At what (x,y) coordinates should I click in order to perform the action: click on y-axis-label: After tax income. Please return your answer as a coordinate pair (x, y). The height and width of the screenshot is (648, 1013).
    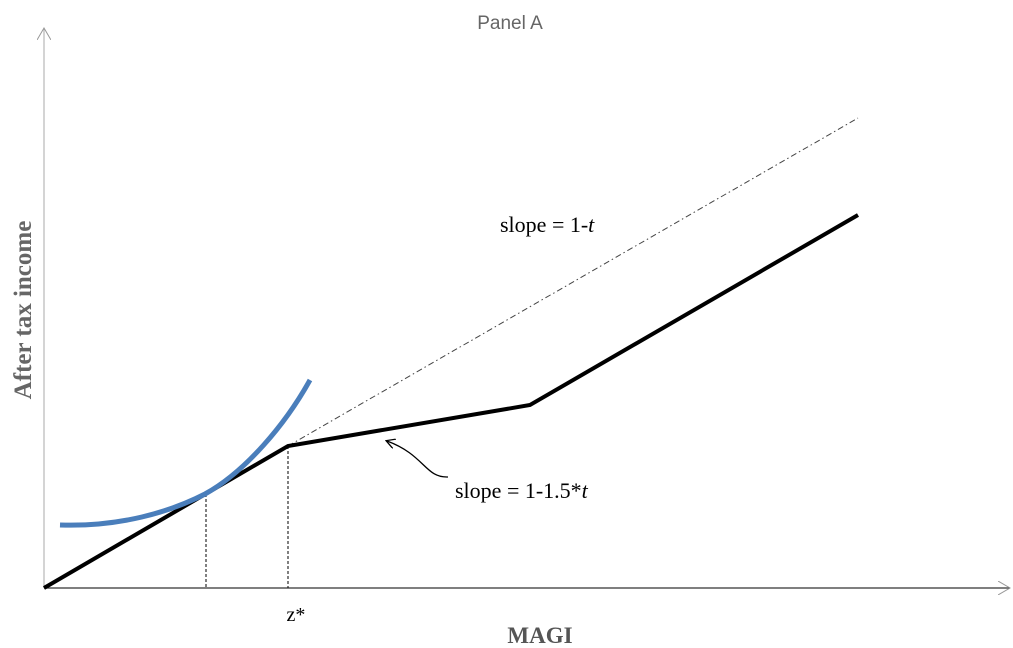
    Looking at the image, I should click on (23, 310).